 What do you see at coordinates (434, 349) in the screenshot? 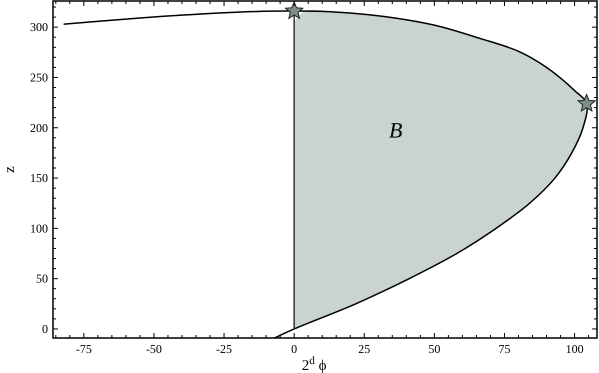
I see `x-tick-label: 50` at bounding box center [434, 349].